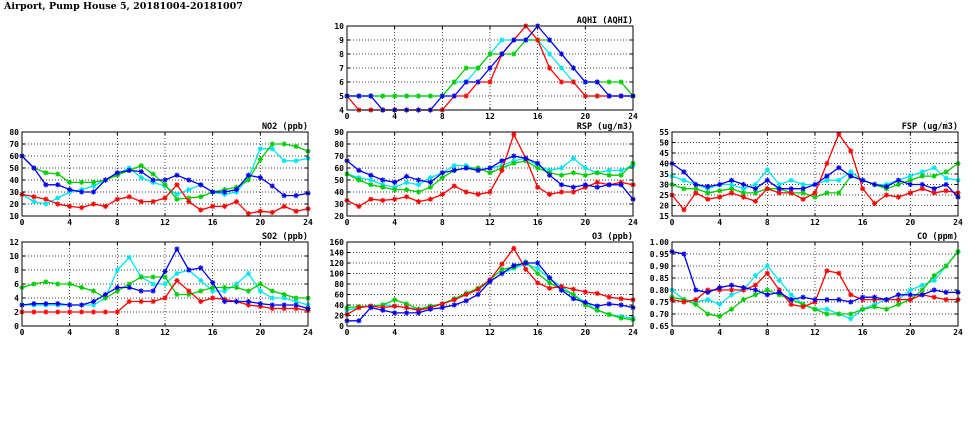 The image size is (975, 447). What do you see at coordinates (22, 222) in the screenshot?
I see `x-tick-label: 0` at bounding box center [22, 222].